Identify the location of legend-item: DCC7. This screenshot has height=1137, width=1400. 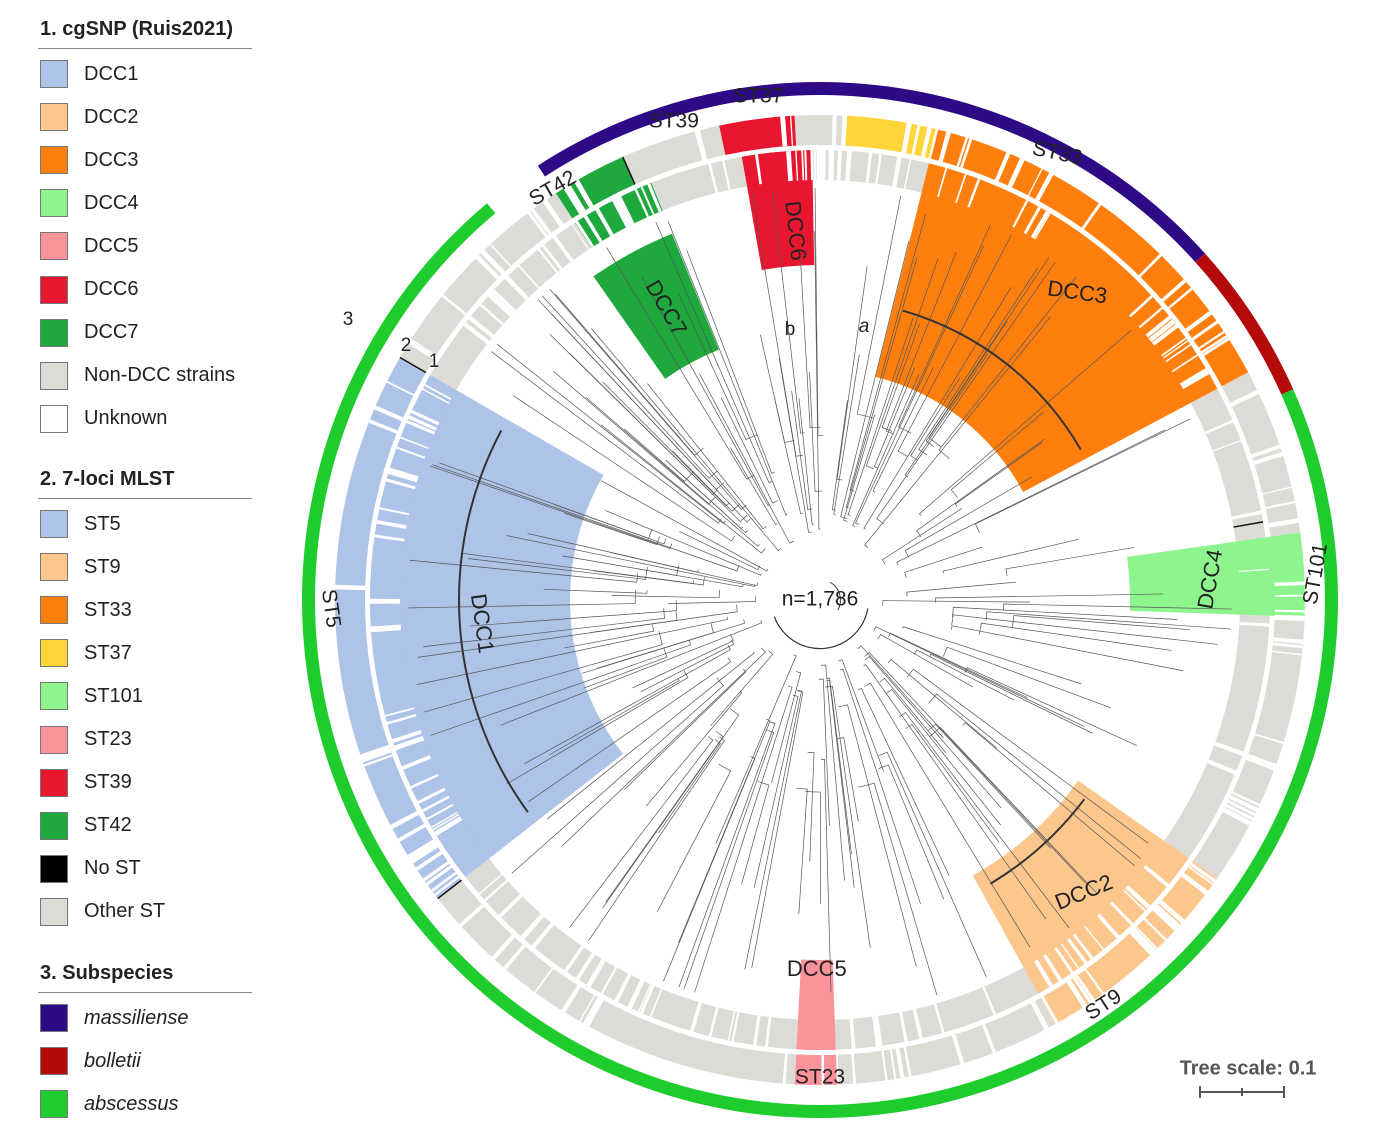
(89, 333).